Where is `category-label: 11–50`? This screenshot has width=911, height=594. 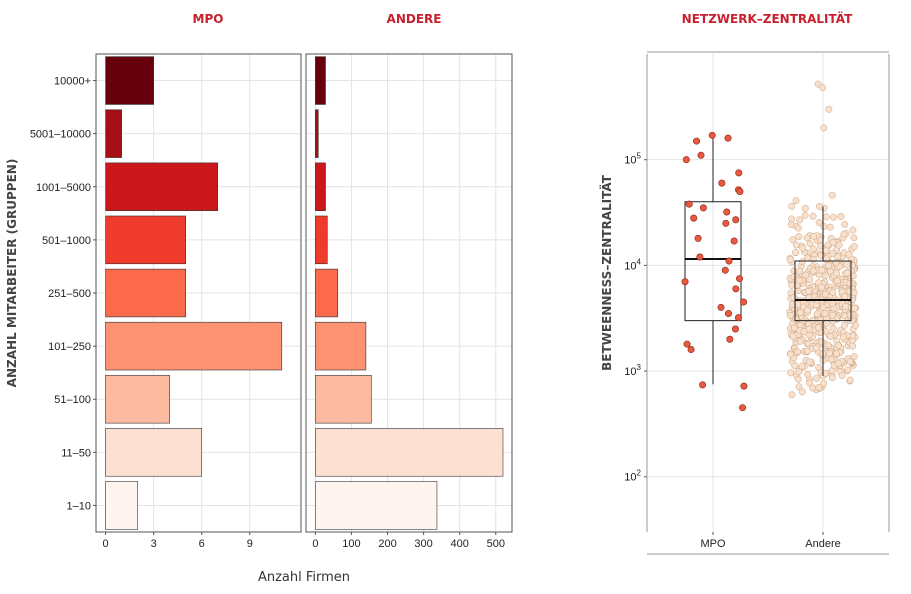
category-label: 11–50 is located at coordinates (76, 453).